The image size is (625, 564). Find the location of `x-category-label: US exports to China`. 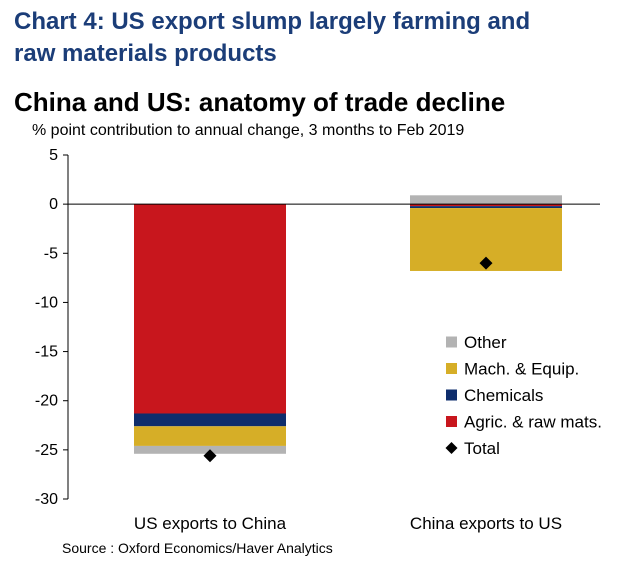

x-category-label: US exports to China is located at coordinates (210, 523).